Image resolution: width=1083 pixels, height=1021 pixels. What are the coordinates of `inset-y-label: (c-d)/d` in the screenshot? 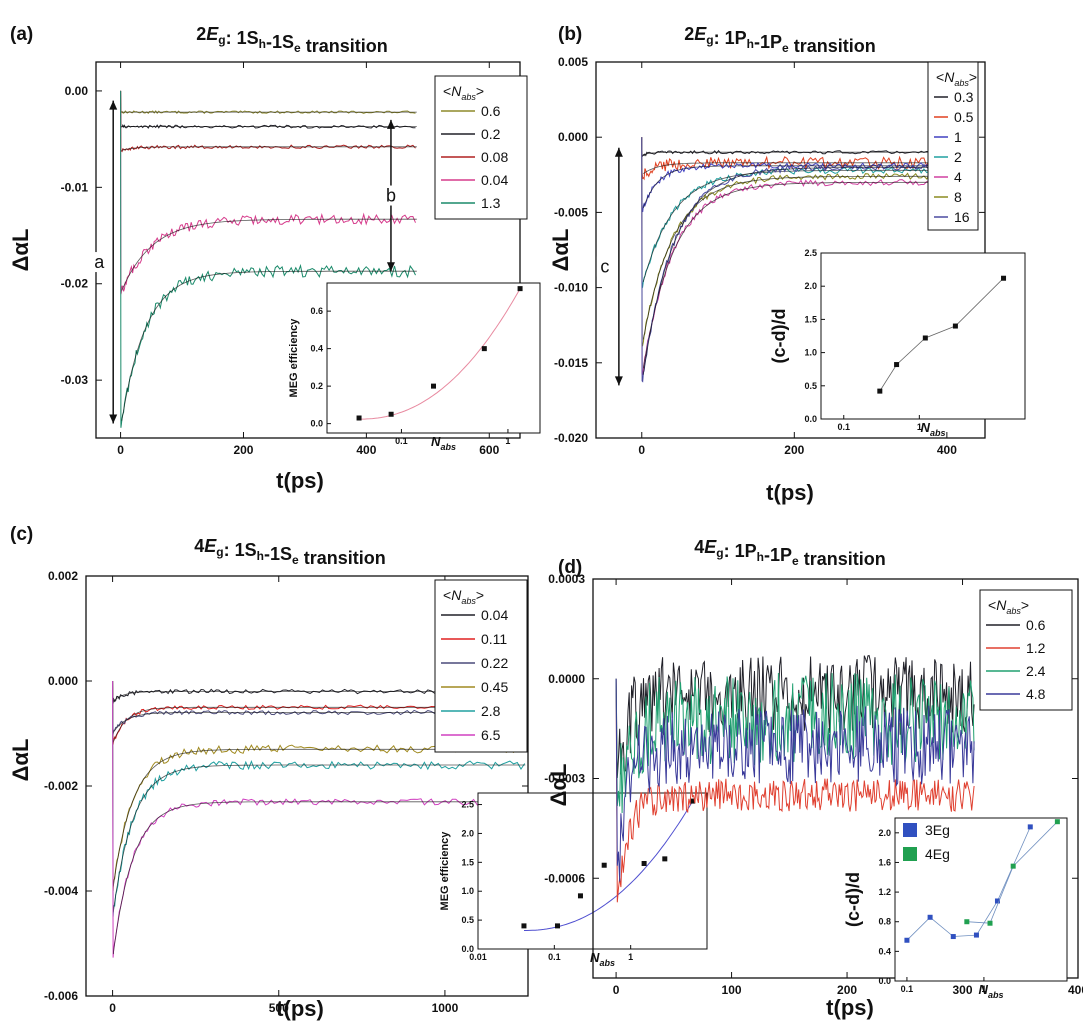 It's located at (779, 336).